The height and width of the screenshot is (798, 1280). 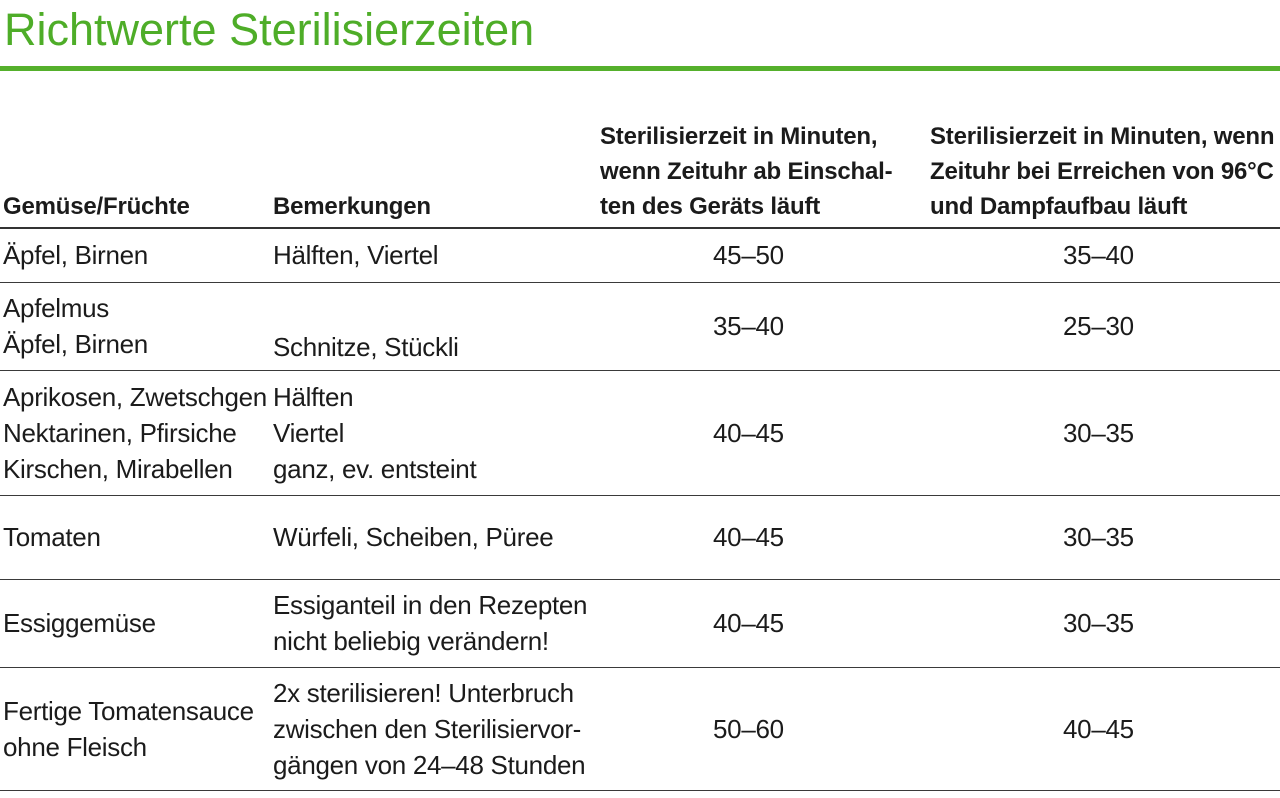 I want to click on page-title: Richtwerte Sterilisierzeiten, so click(x=269, y=29).